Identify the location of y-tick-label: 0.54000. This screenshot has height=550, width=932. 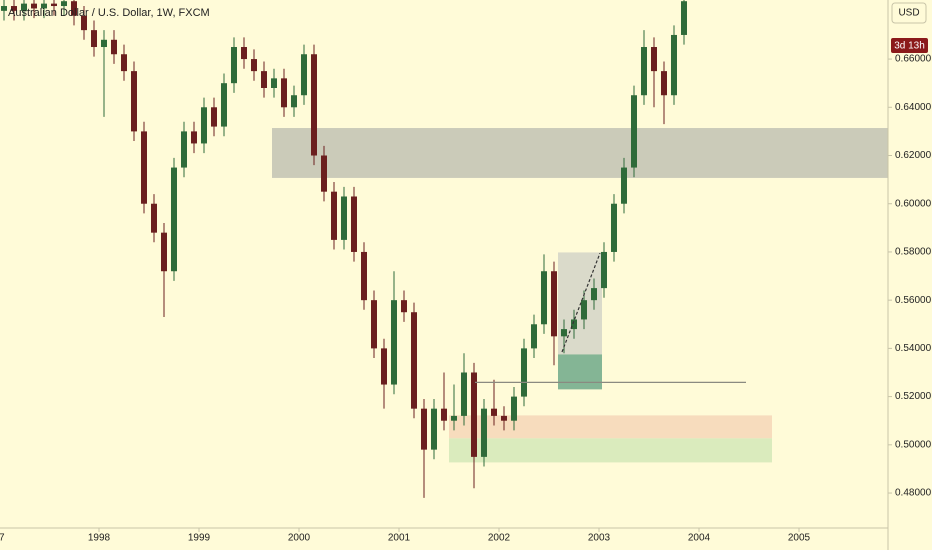
(913, 348).